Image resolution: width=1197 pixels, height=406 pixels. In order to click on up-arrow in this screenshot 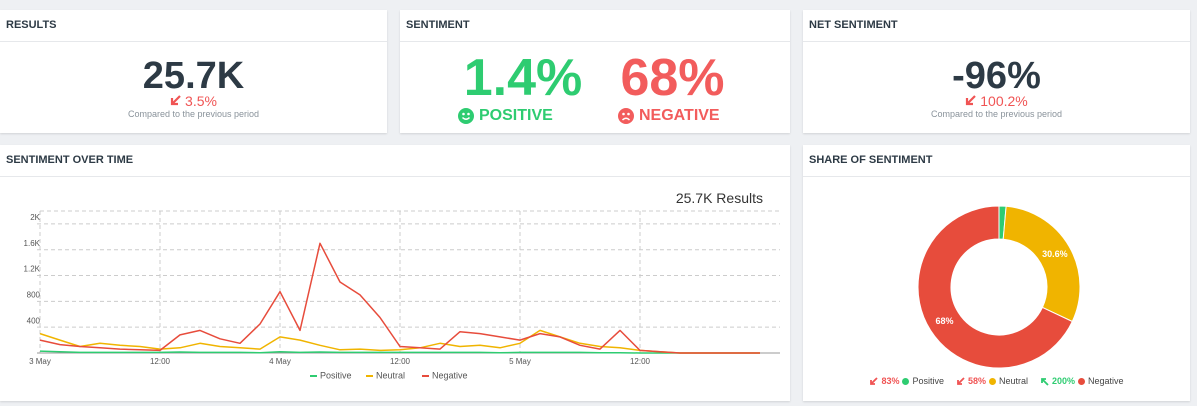, I will do `click(1045, 381)`.